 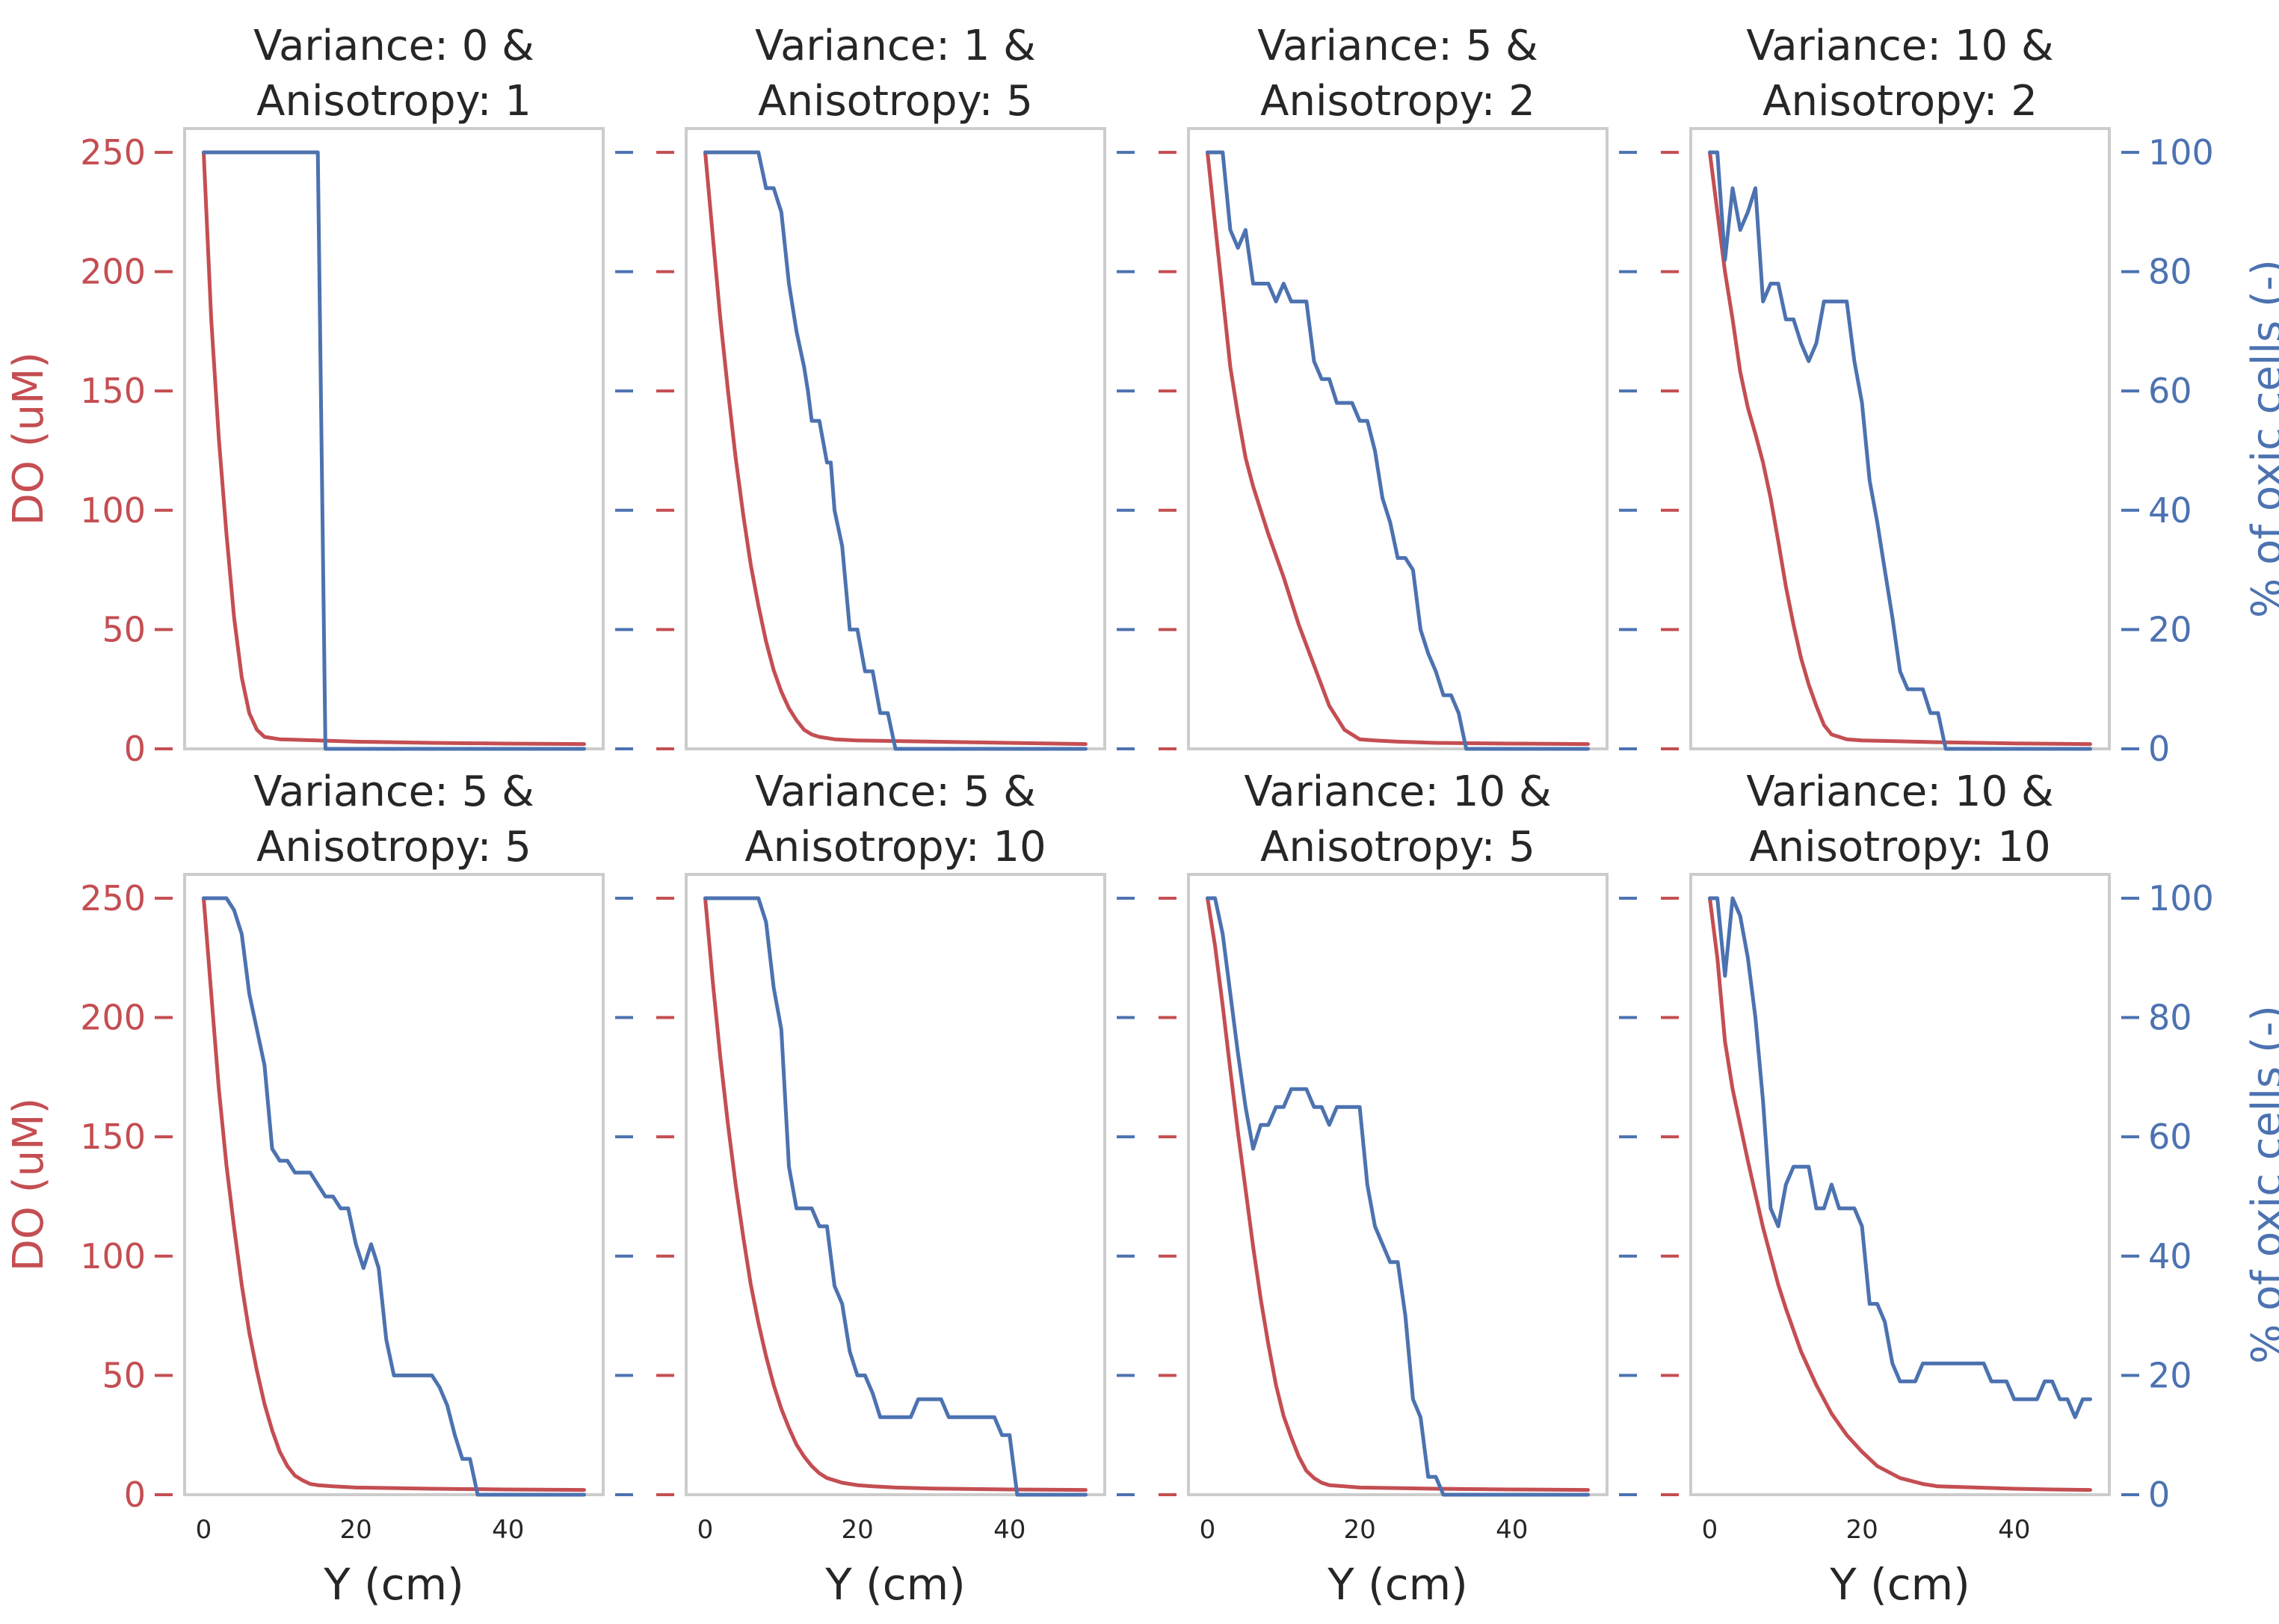 I want to click on chart-panel-3: Variance: 5 & Anisotropy: 2, so click(x=1398, y=386).